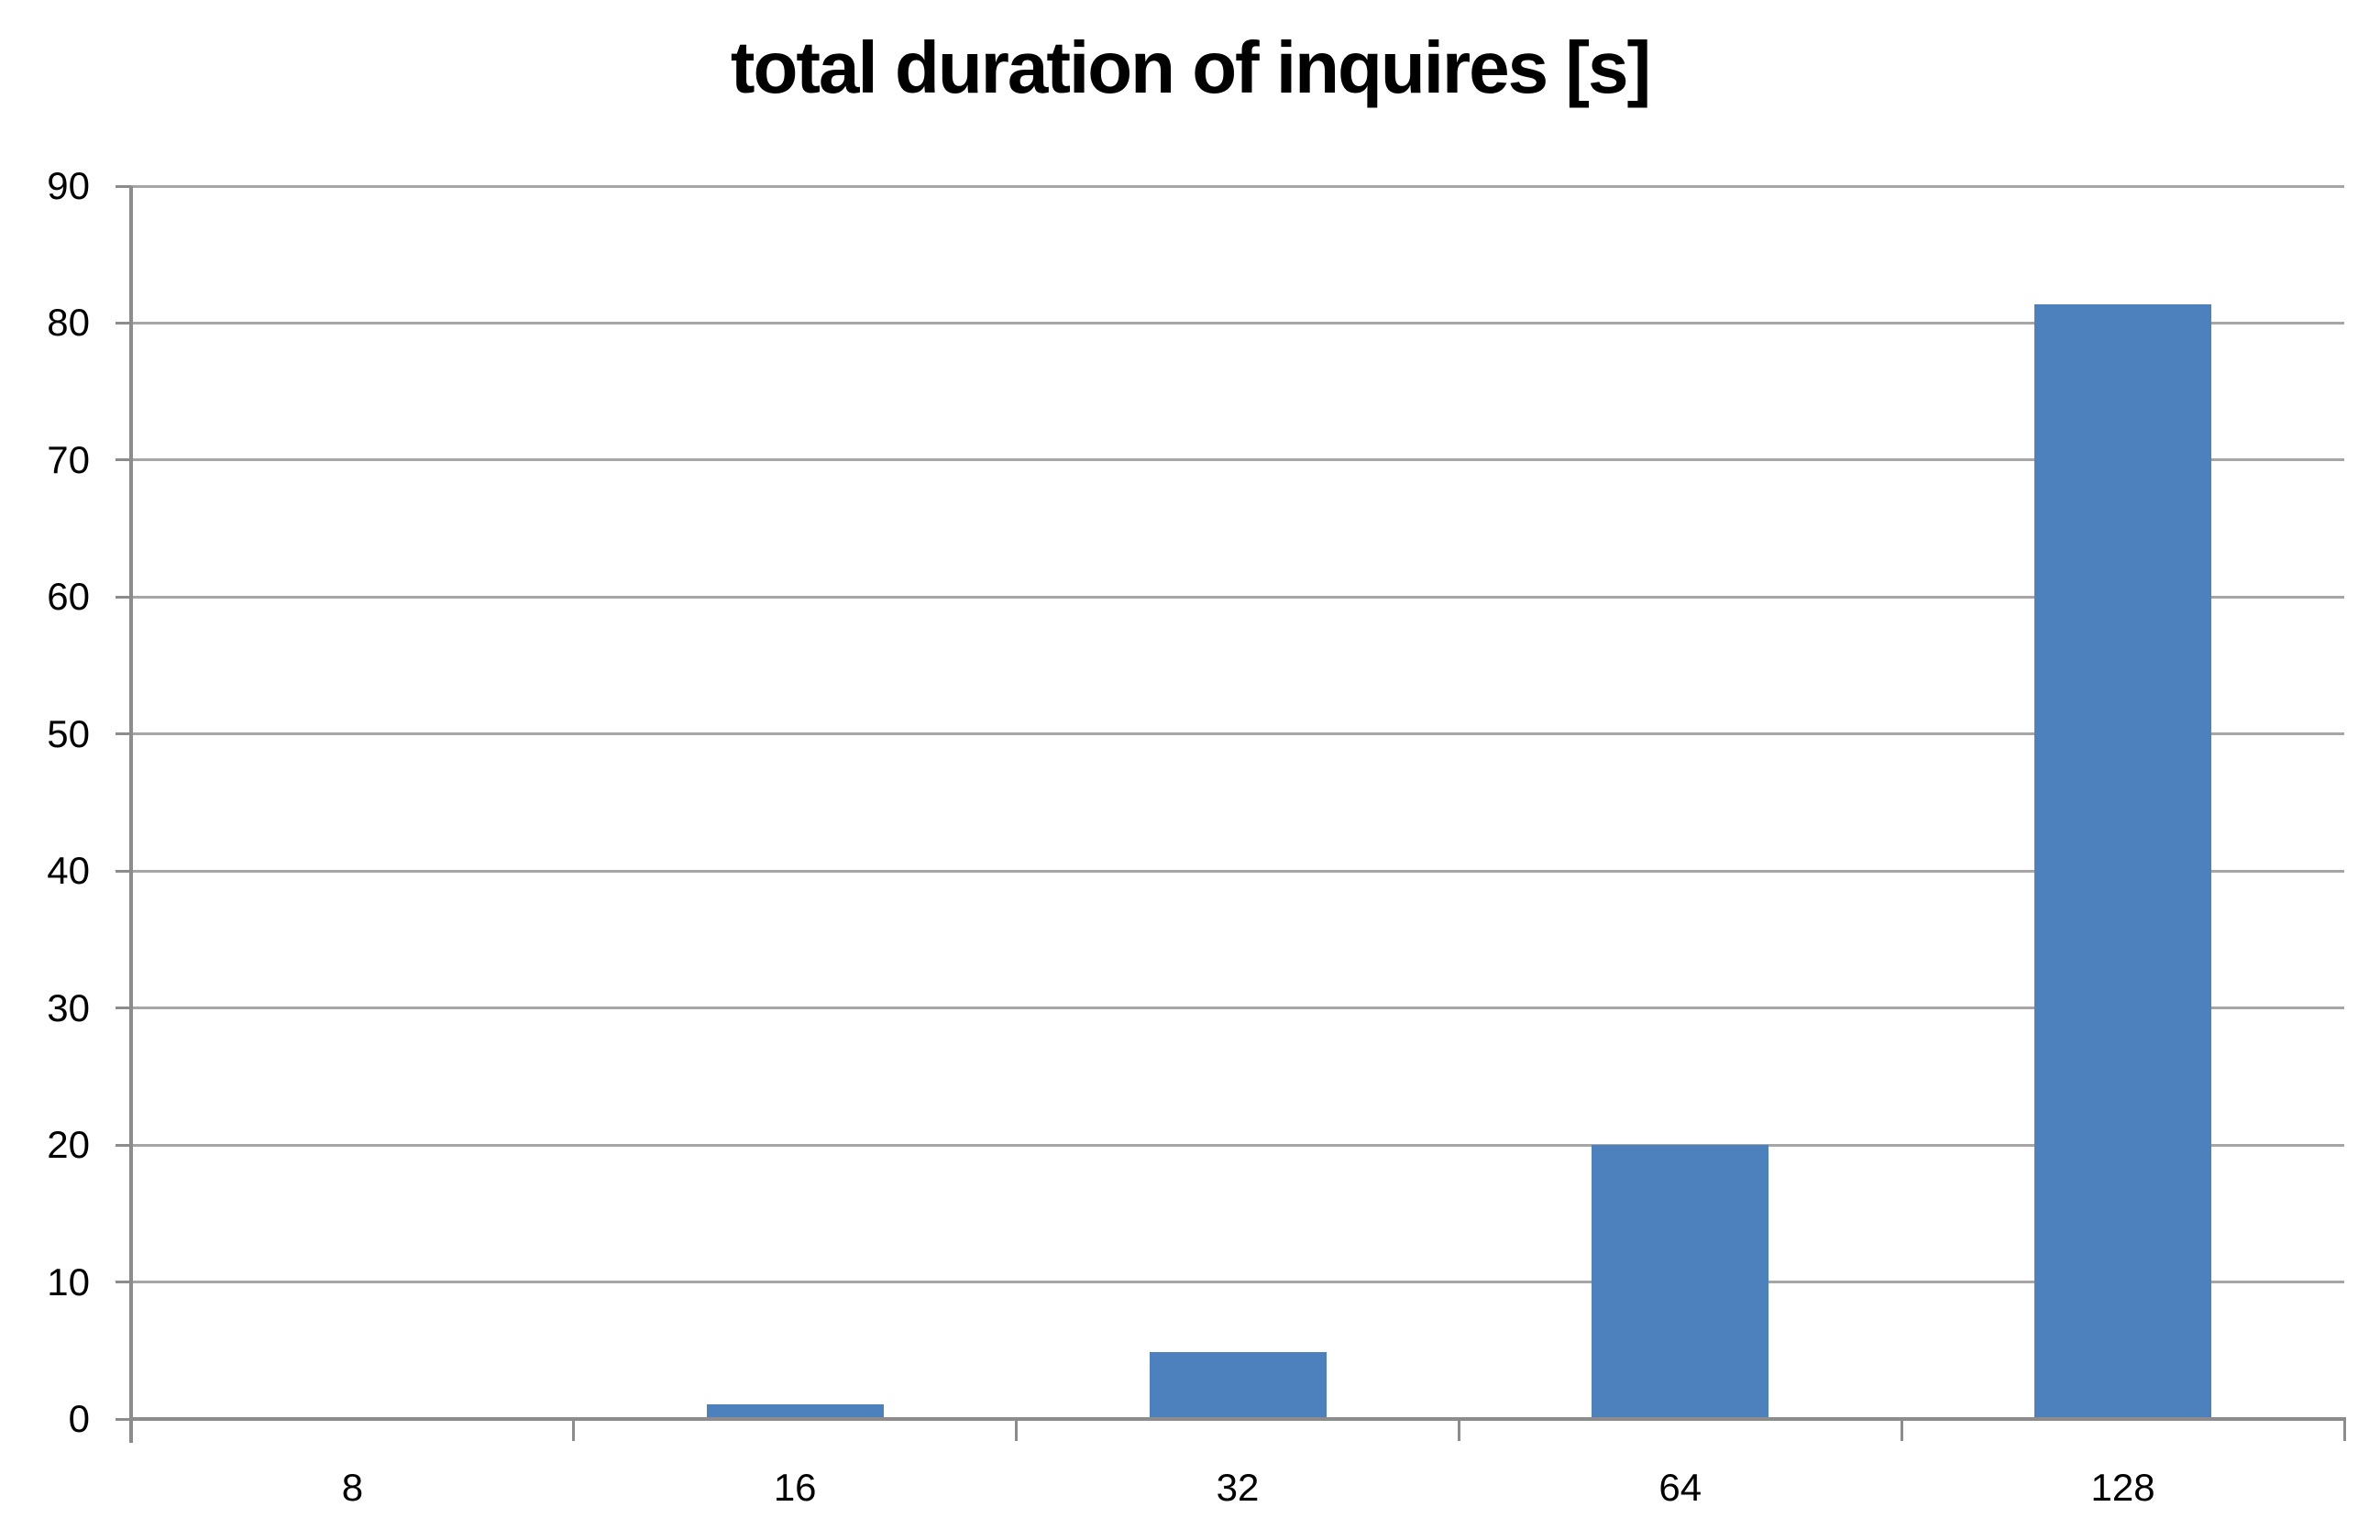 Image resolution: width=2380 pixels, height=1540 pixels. Describe the element at coordinates (68, 871) in the screenshot. I see `y-tick-label: 40` at that location.